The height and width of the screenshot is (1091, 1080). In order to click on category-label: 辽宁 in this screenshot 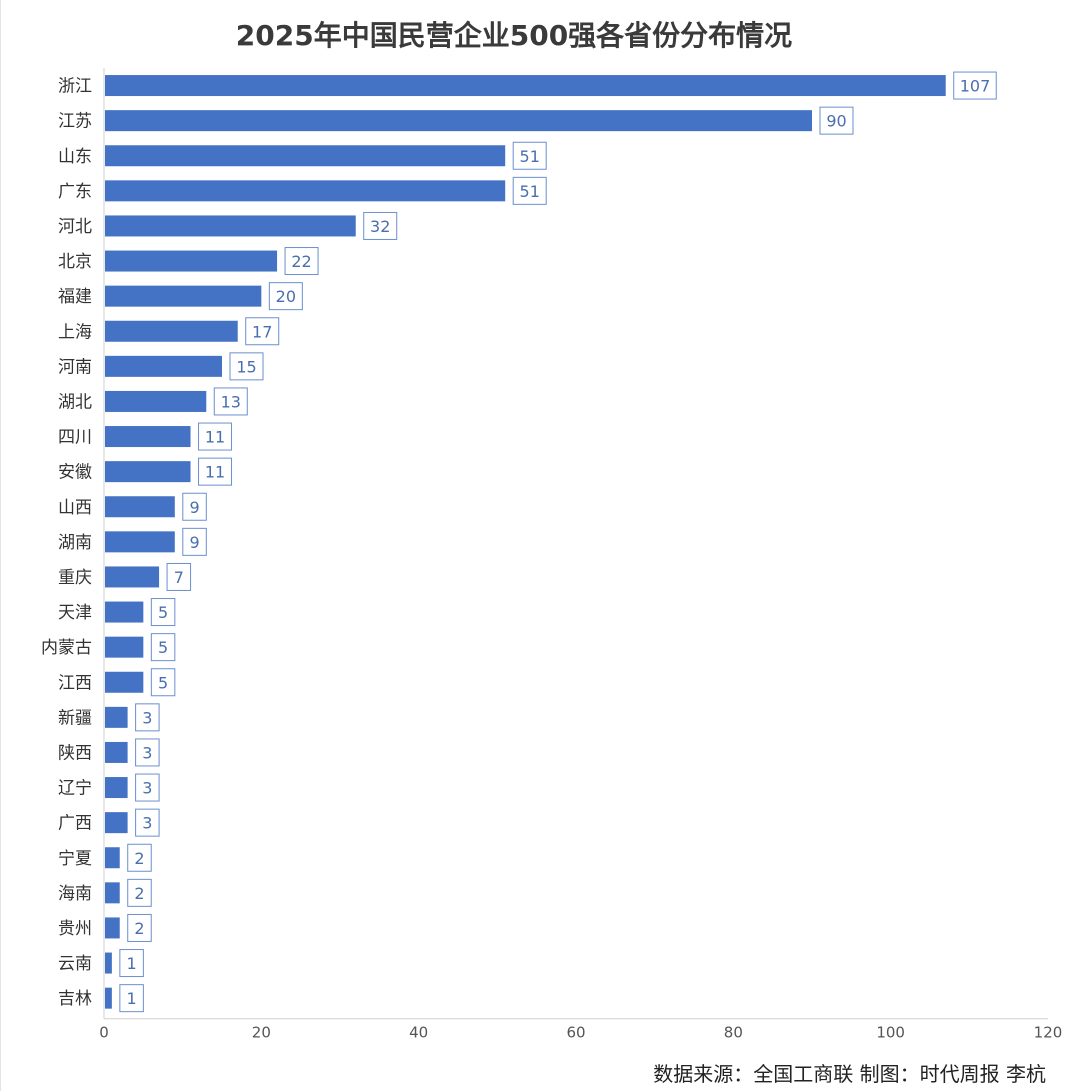, I will do `click(75, 789)`.